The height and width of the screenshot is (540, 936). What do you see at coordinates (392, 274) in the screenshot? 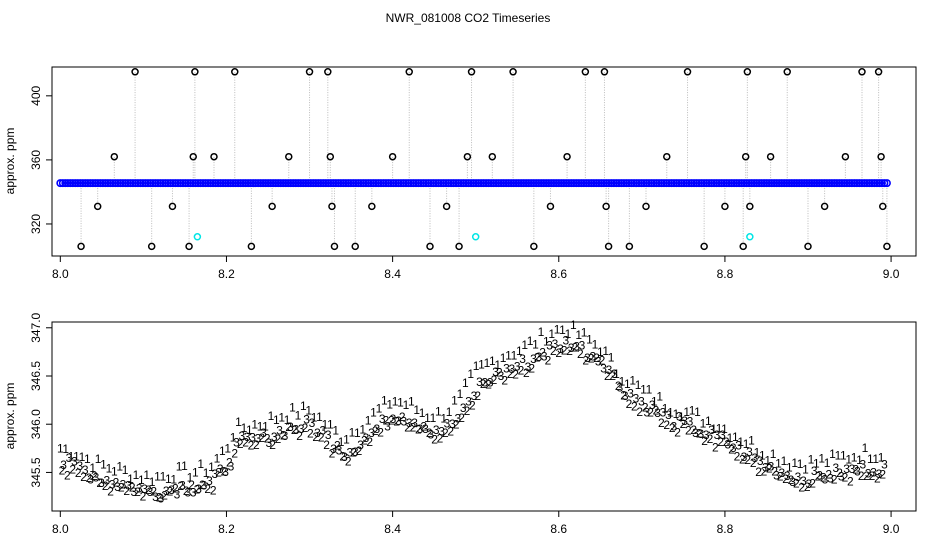
I see `top-x-tick-label: 8.4` at bounding box center [392, 274].